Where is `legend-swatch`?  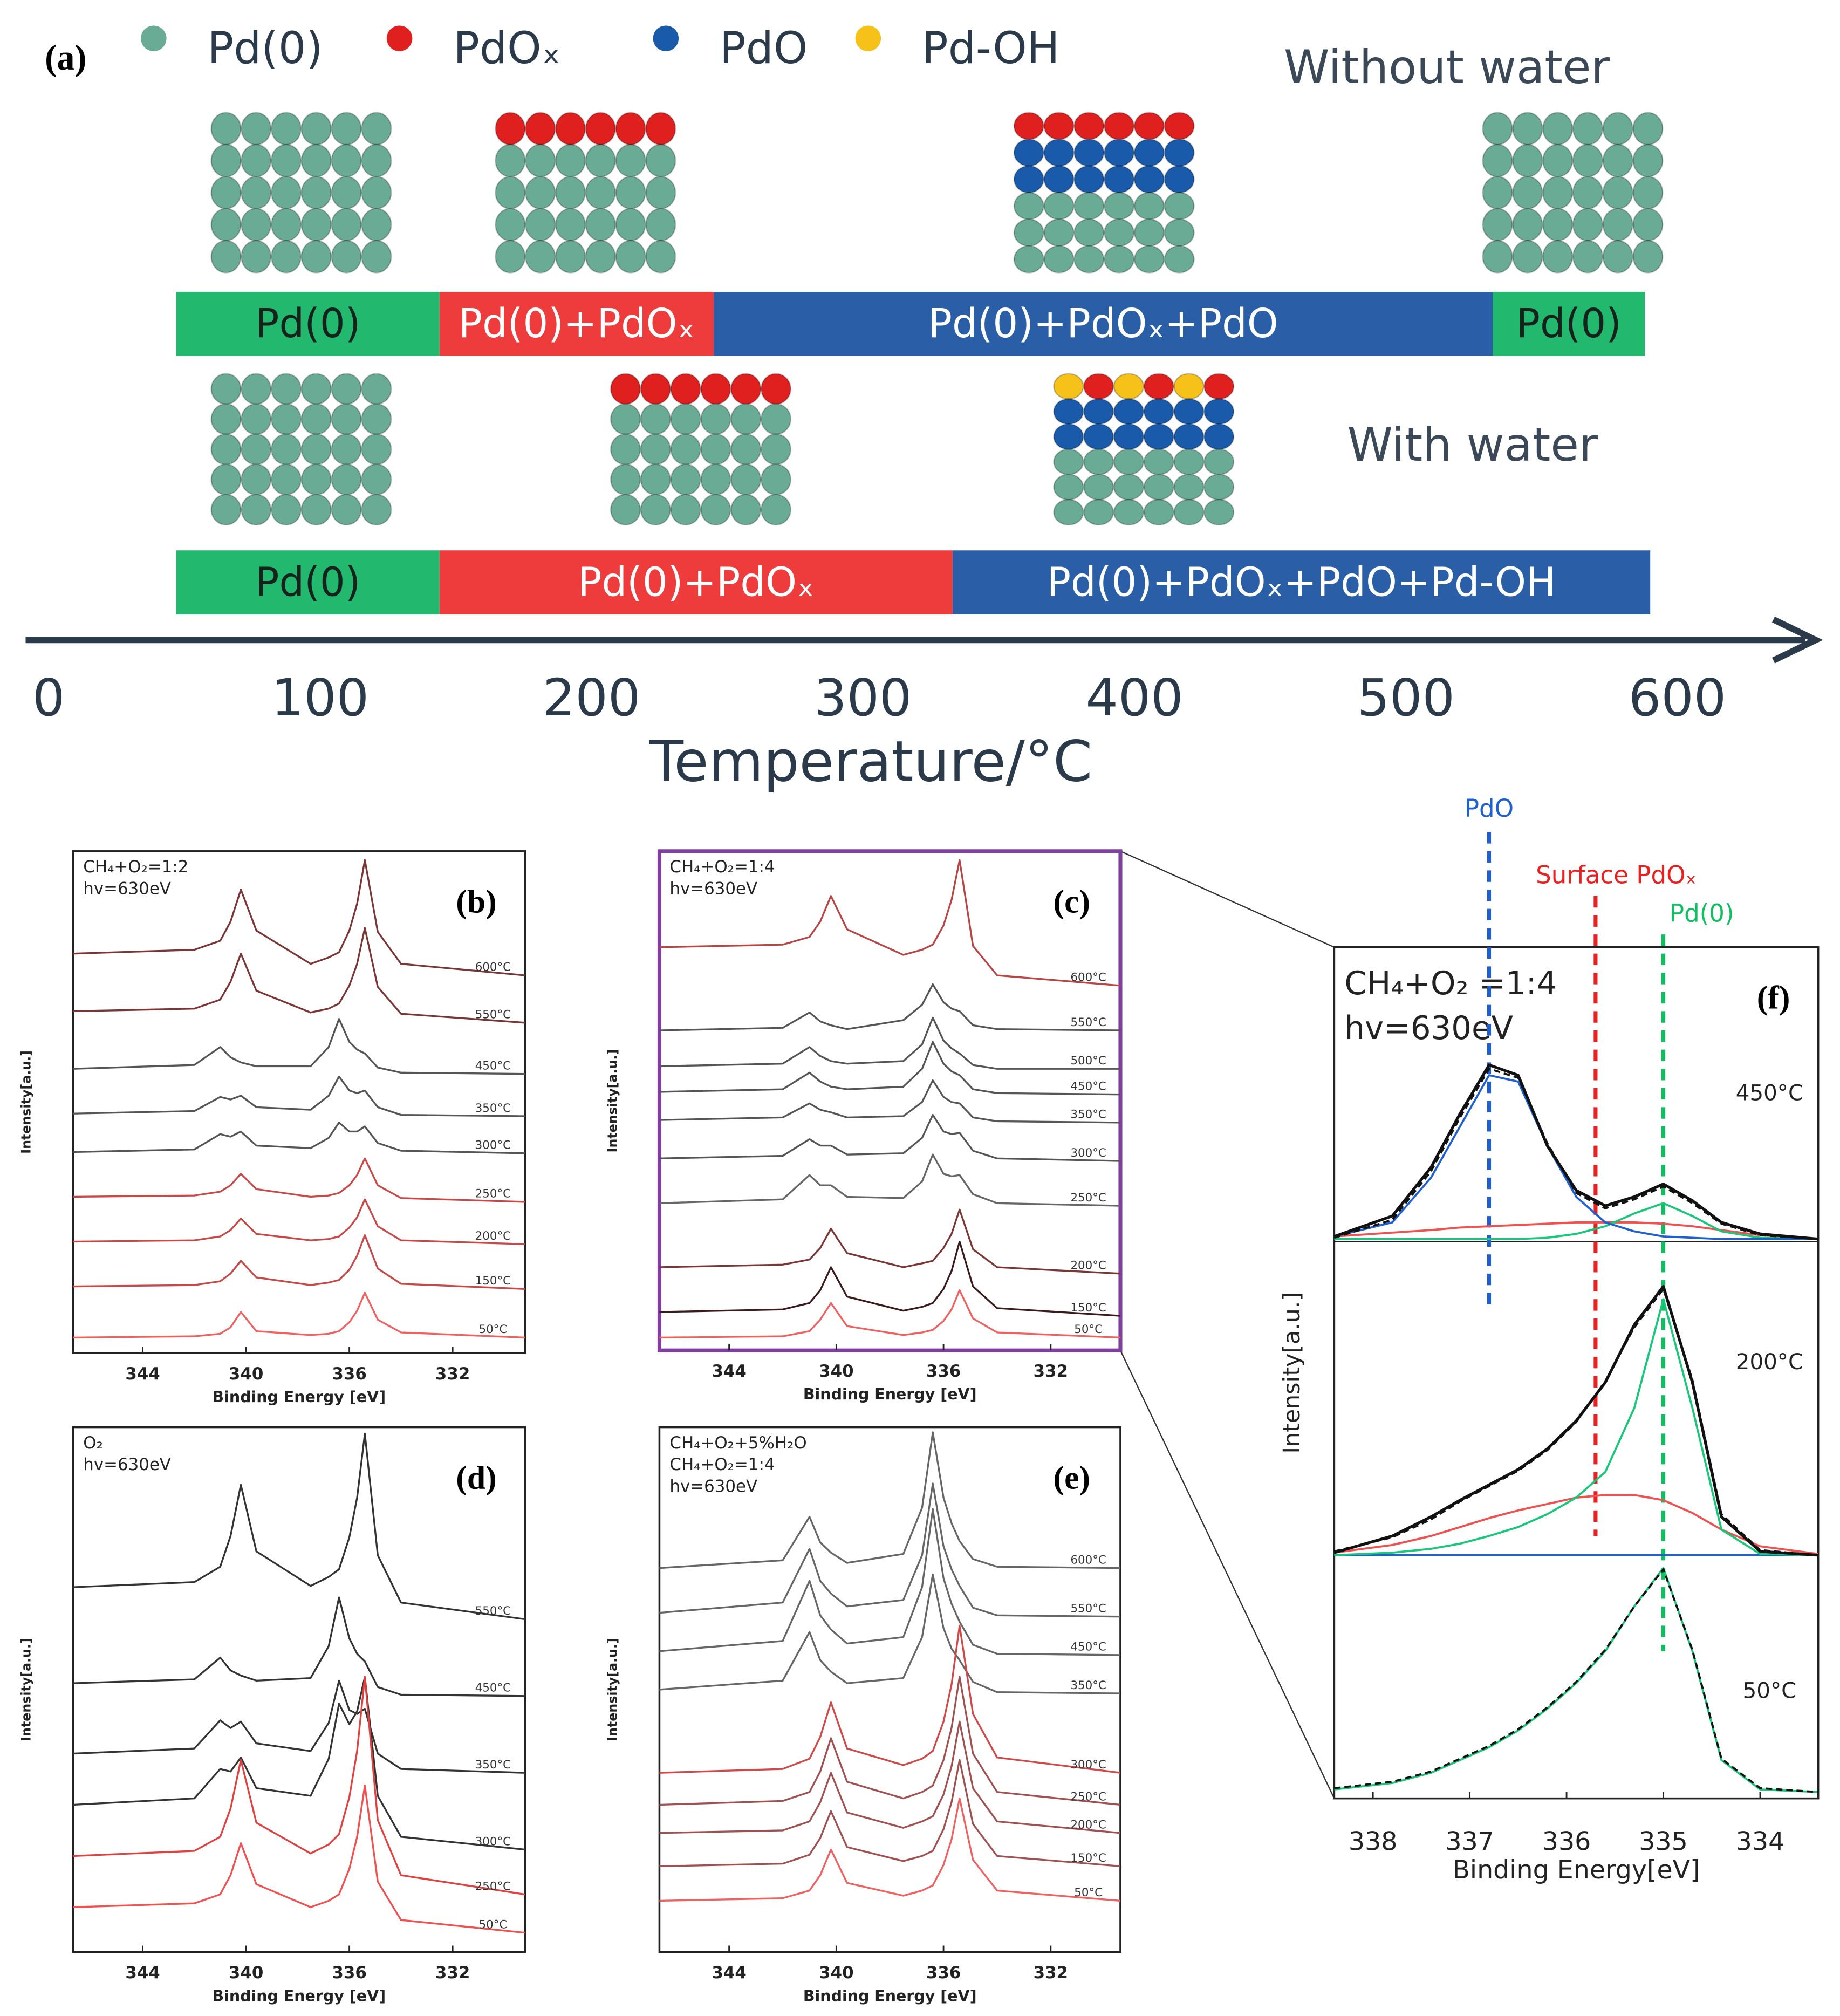
legend-swatch is located at coordinates (400, 38).